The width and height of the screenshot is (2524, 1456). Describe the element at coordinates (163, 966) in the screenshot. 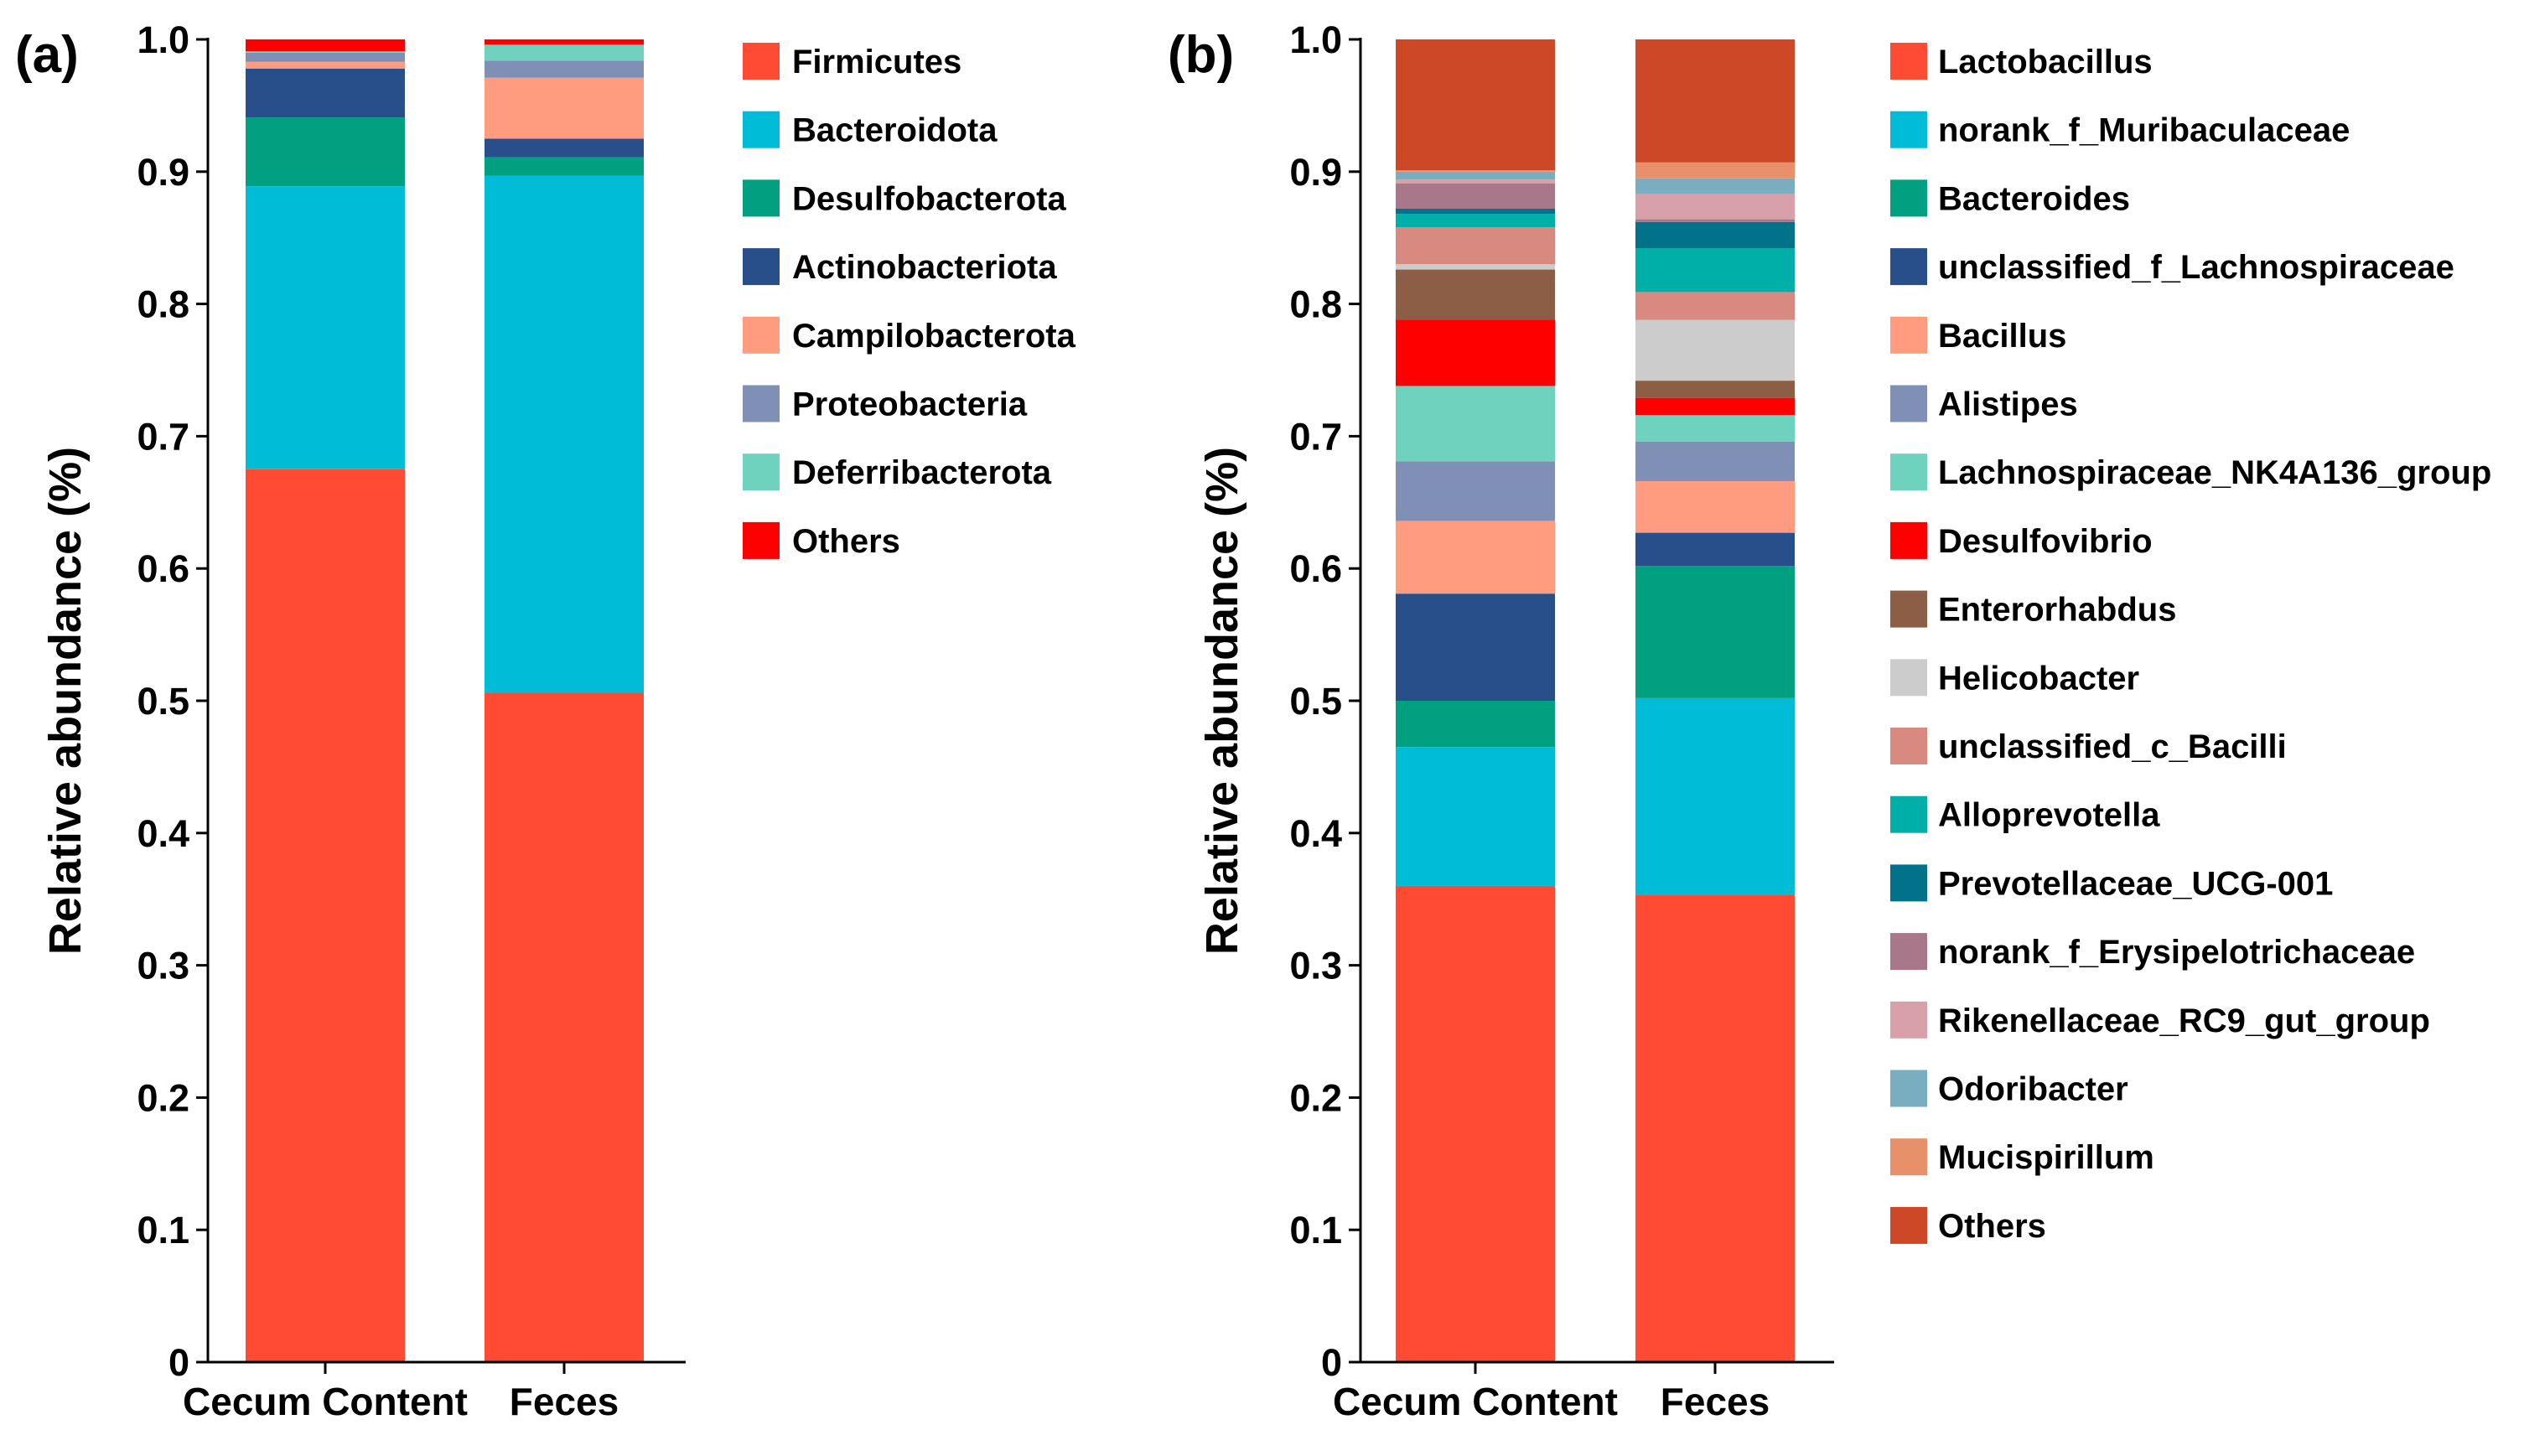

I see `y-tick-label: 0.3` at that location.